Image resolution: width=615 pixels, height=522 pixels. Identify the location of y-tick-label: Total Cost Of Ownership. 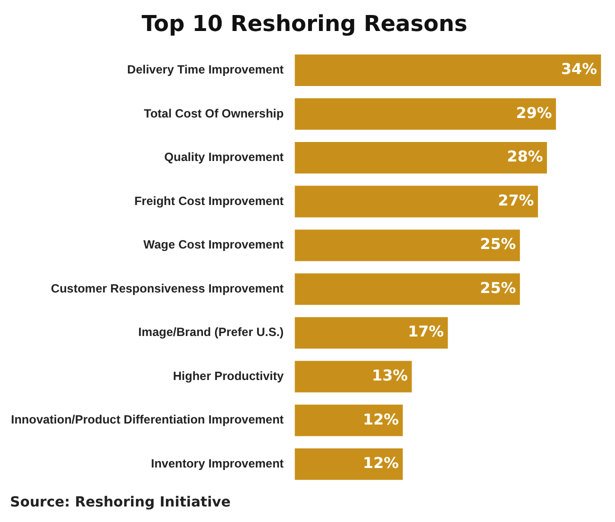
(214, 113).